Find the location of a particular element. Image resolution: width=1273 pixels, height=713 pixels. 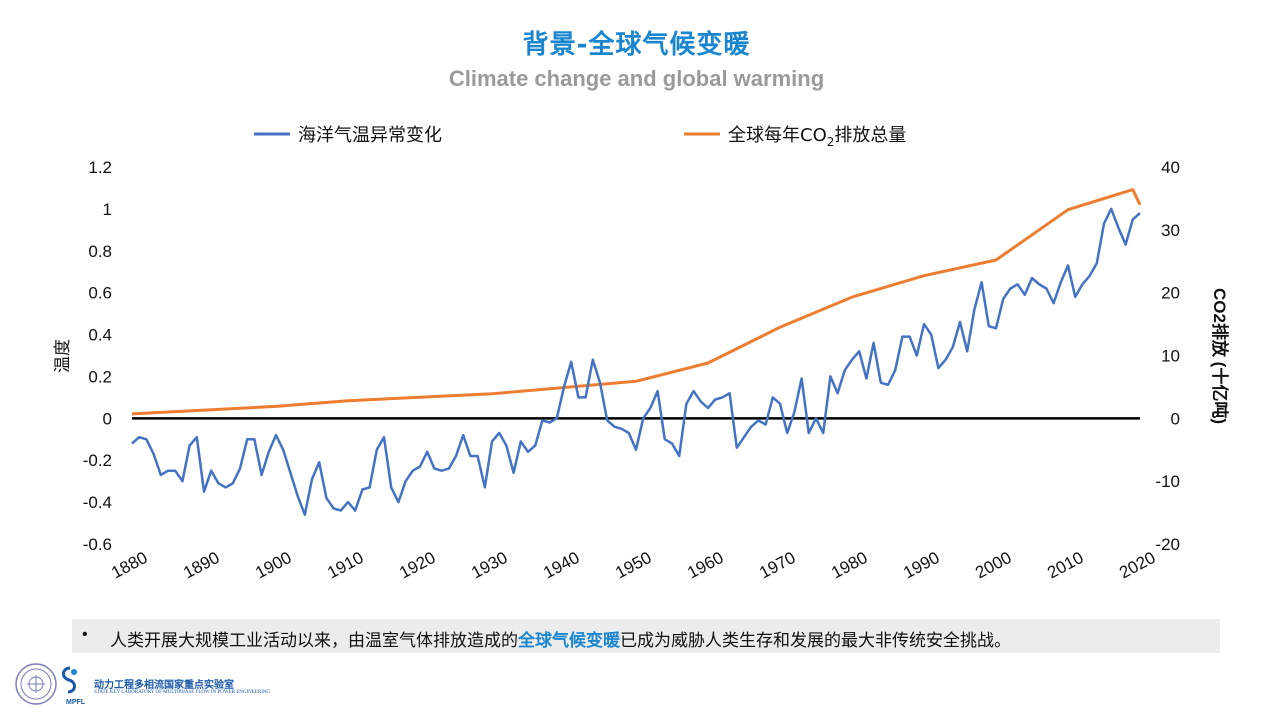

x-tick-label: 1980 is located at coordinates (849, 565).